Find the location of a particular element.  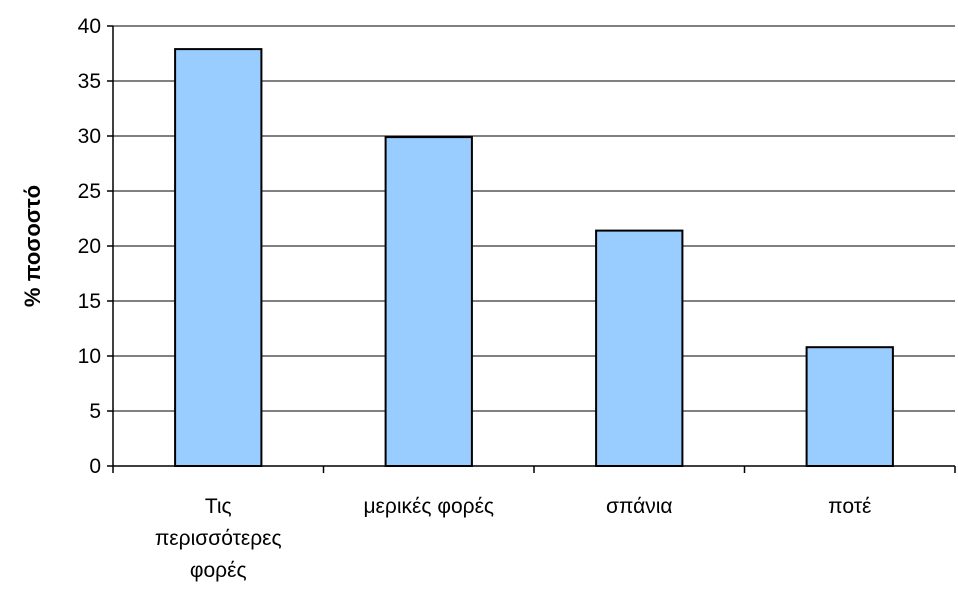

y-tick-label-10: 10 is located at coordinates (89, 356).